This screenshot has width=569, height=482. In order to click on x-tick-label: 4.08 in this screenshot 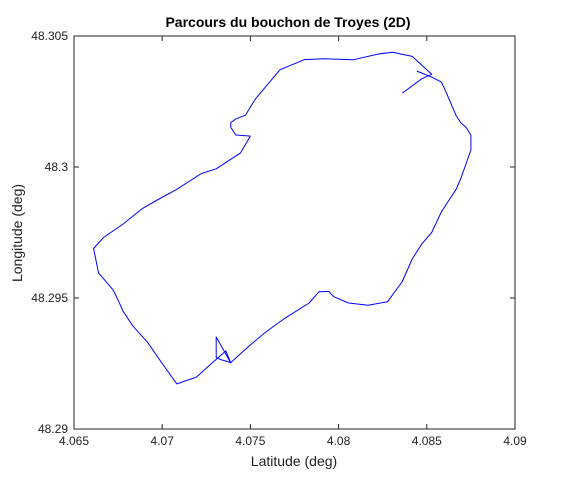, I will do `click(339, 441)`.